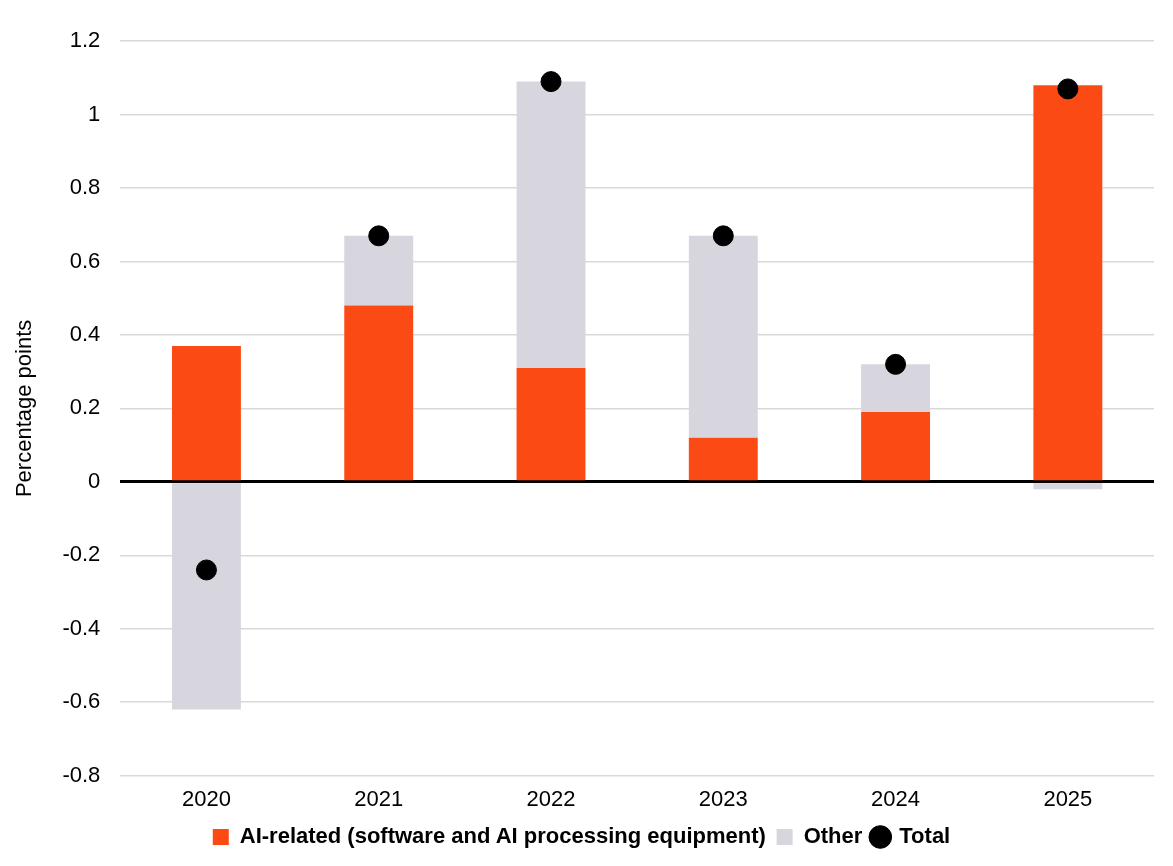  I want to click on legend-label: Total, so click(925, 836).